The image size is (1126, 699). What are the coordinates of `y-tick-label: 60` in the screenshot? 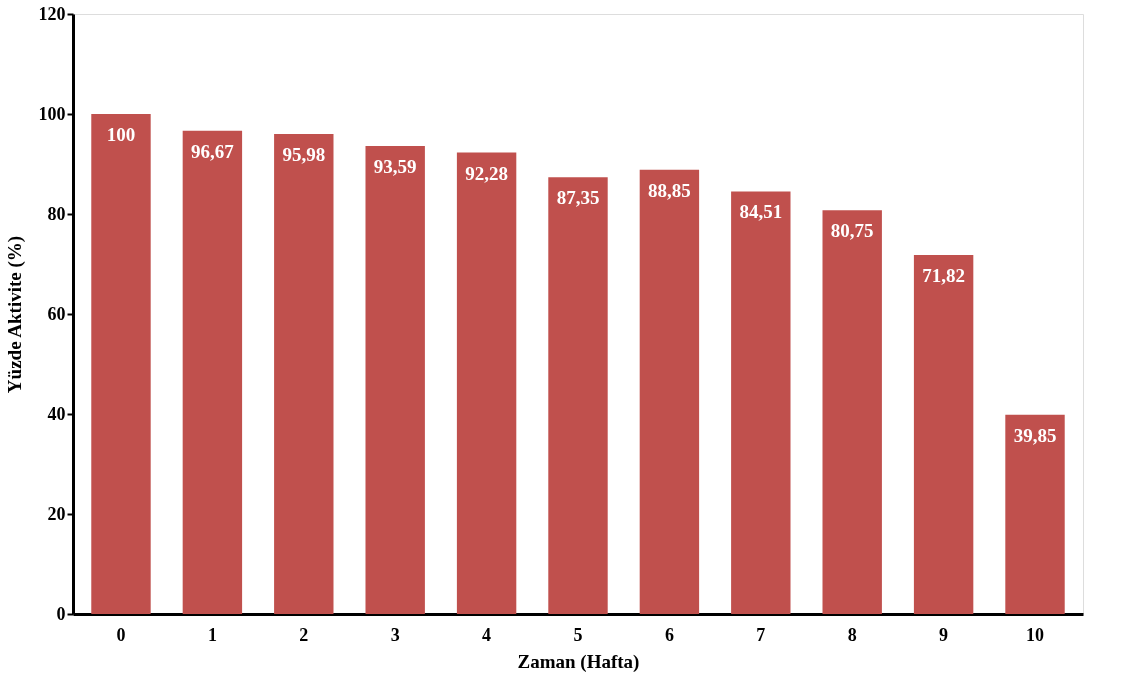 It's located at (56, 313).